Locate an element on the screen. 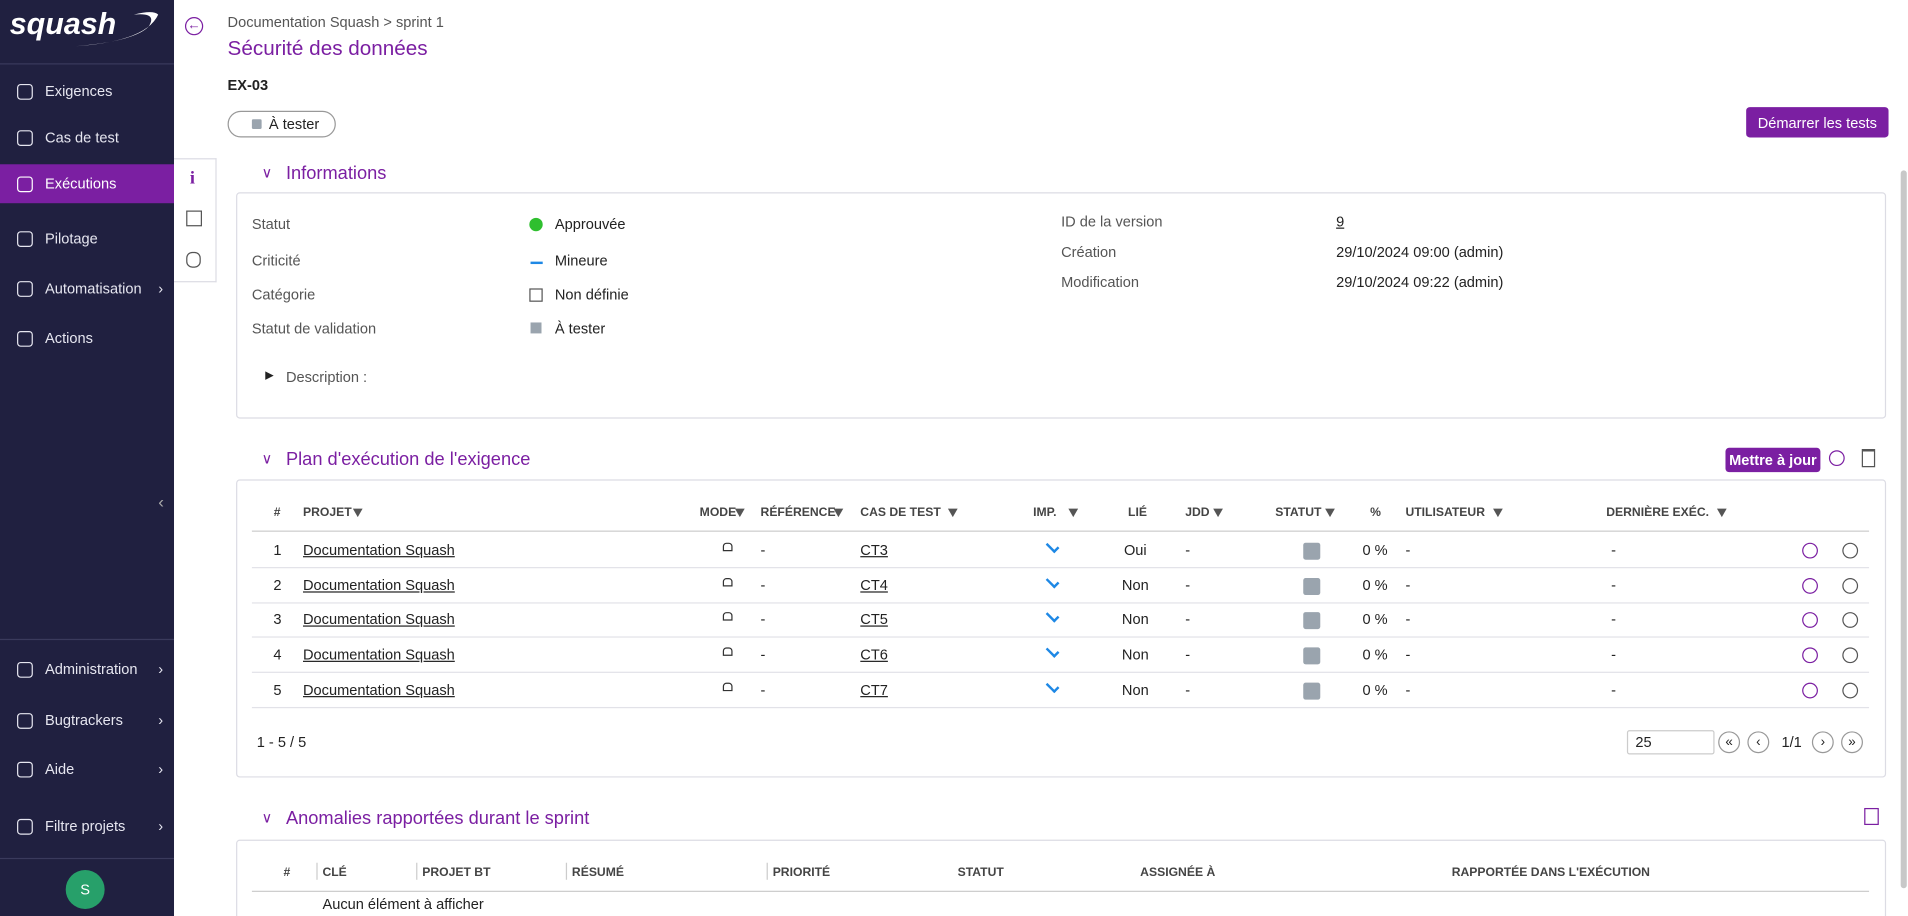  nav-item: Exécutions is located at coordinates (87, 184).